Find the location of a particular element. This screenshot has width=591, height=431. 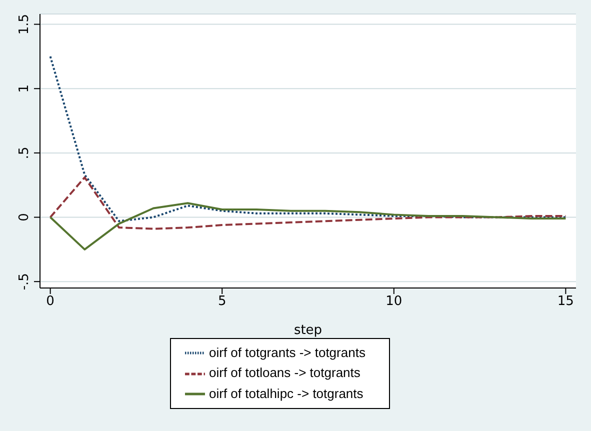

y-tick-label: 1.5 is located at coordinates (24, 24).